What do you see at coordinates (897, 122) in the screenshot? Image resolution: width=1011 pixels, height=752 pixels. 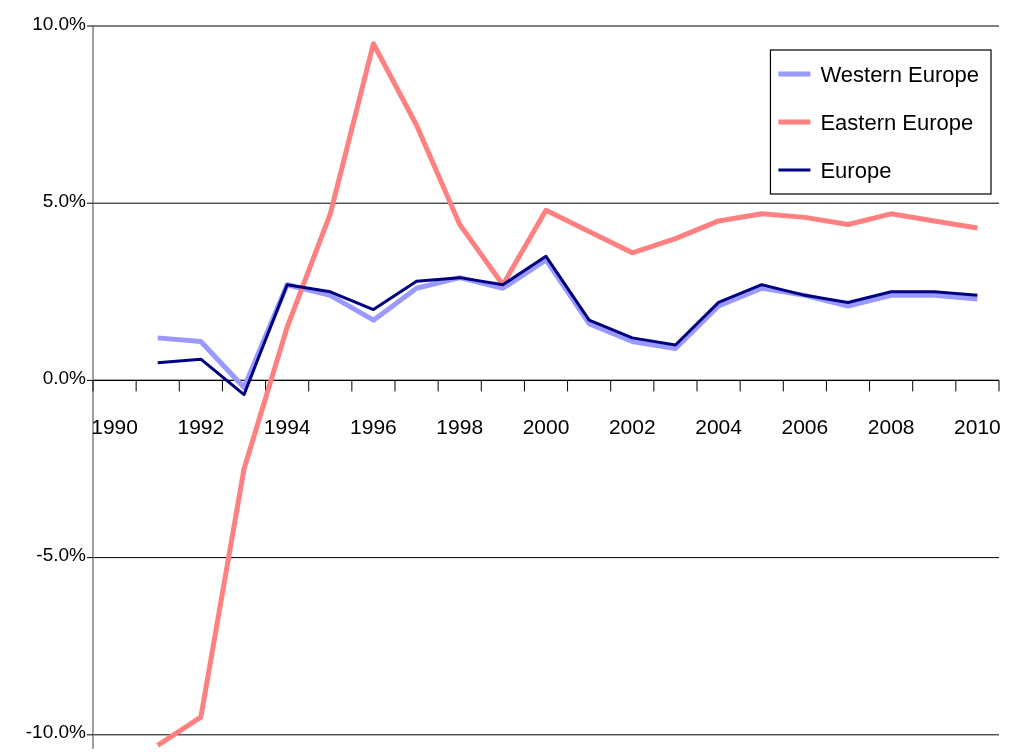 I see `legend-label: Eastern Europe` at bounding box center [897, 122].